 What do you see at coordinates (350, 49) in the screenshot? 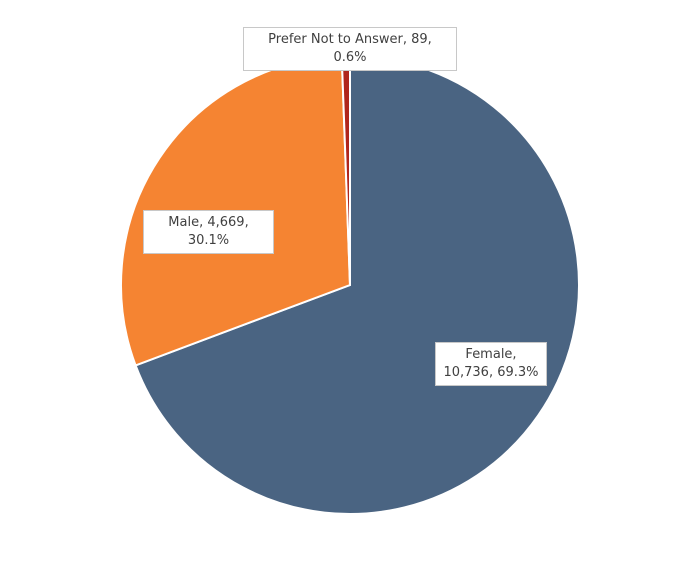
I see `data-label: Prefer Not to Answer, 89, 0.6%` at bounding box center [350, 49].